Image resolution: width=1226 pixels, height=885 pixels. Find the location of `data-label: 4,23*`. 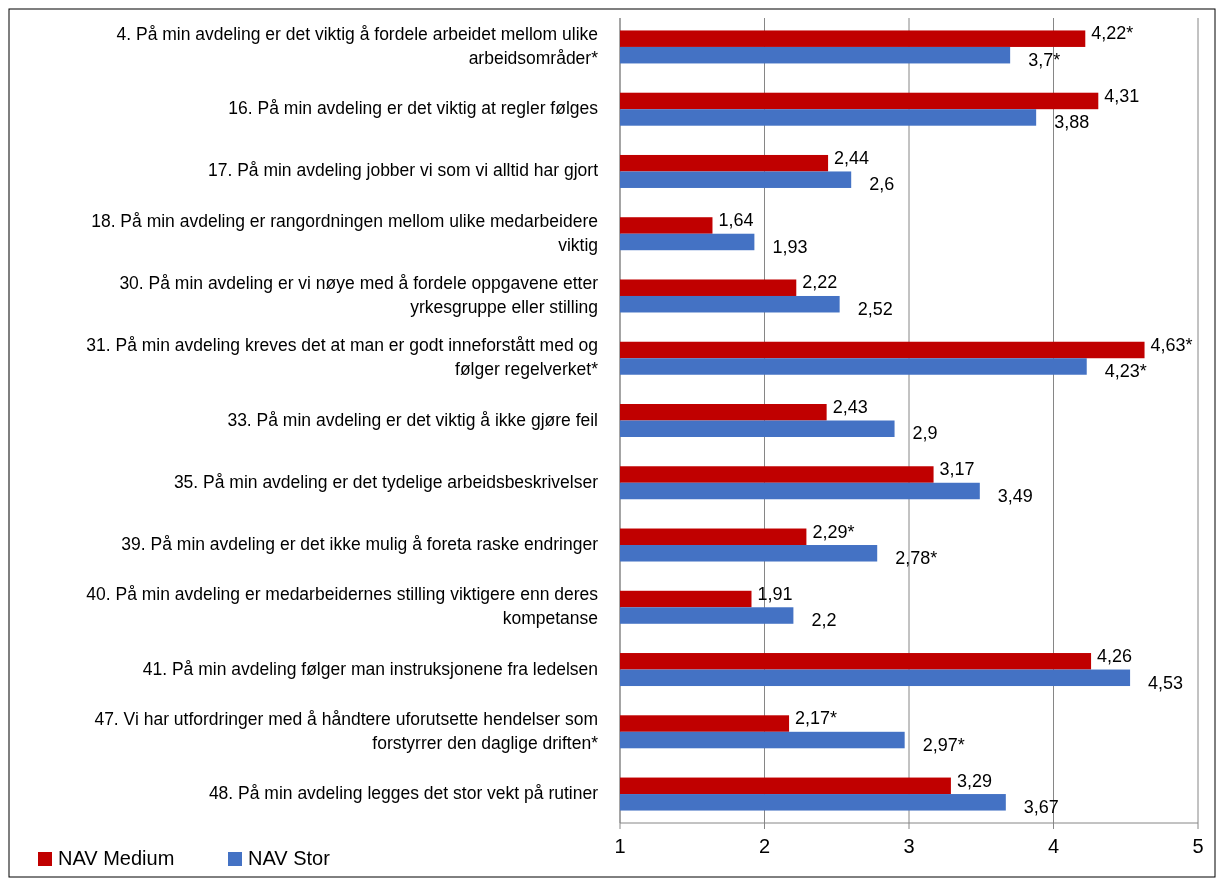

data-label: 4,23* is located at coordinates (1125, 371).